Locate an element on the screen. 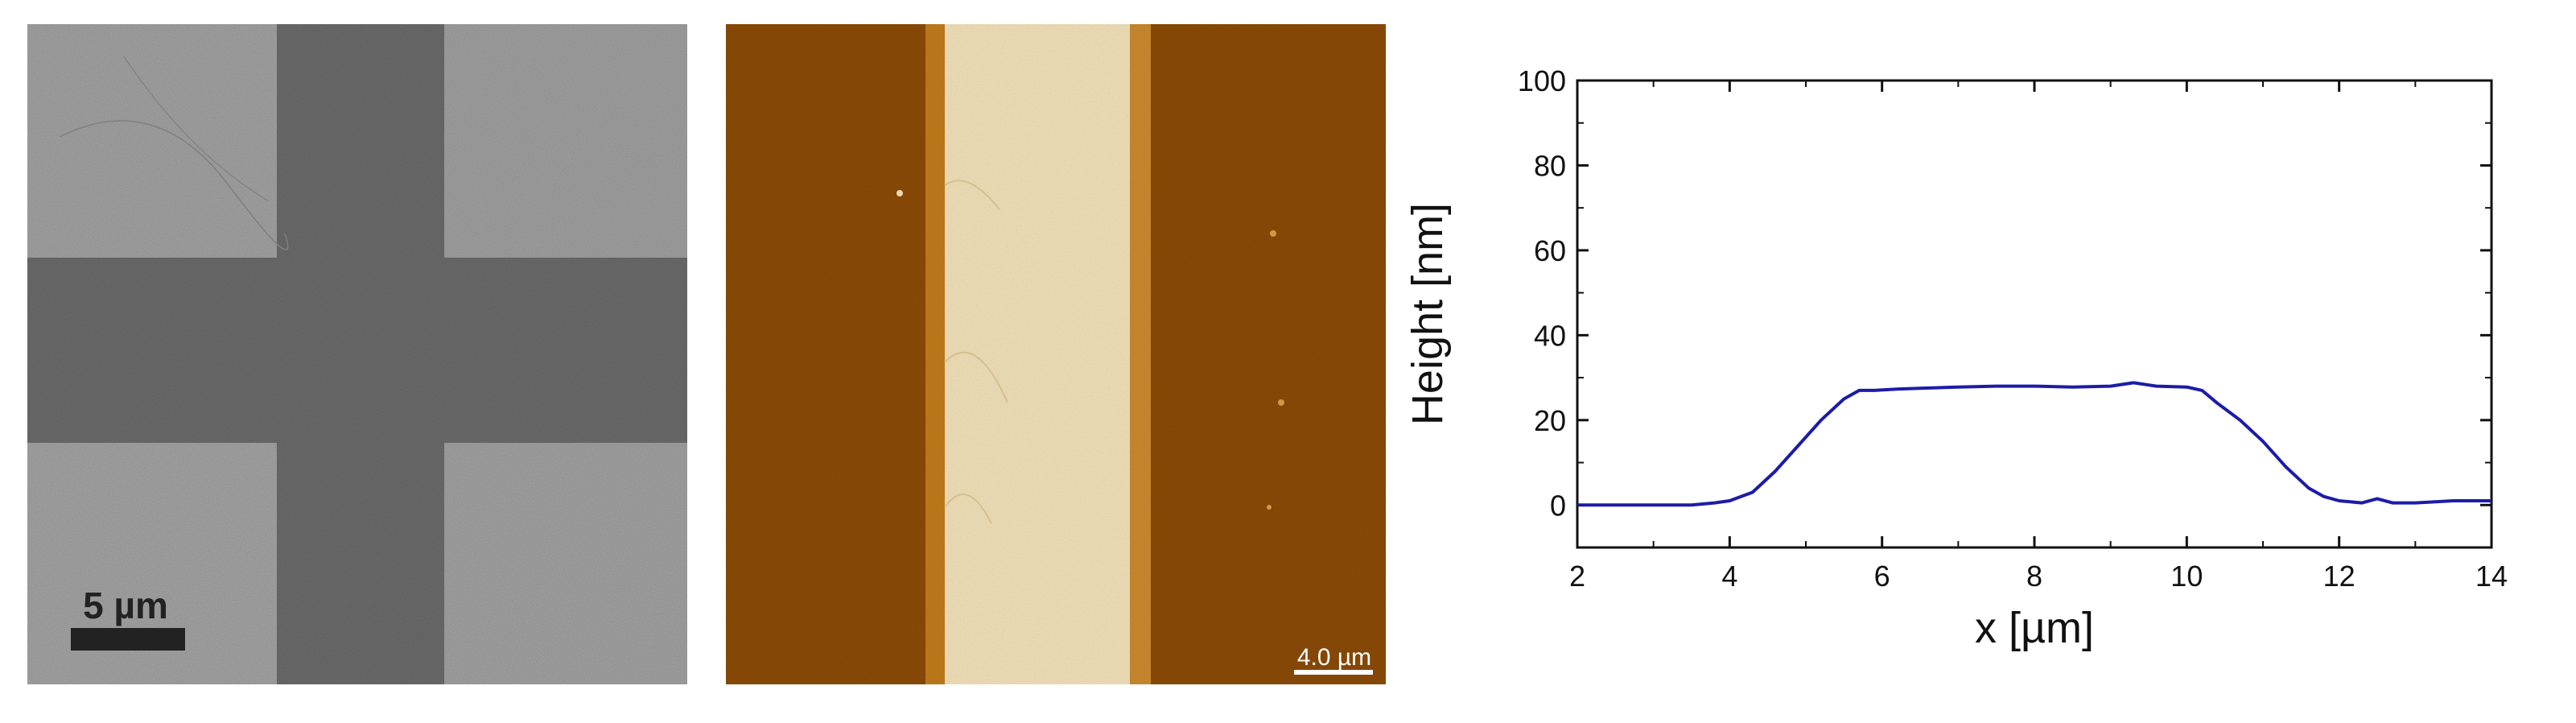  y-axis-label: Height [nm] is located at coordinates (1427, 314).